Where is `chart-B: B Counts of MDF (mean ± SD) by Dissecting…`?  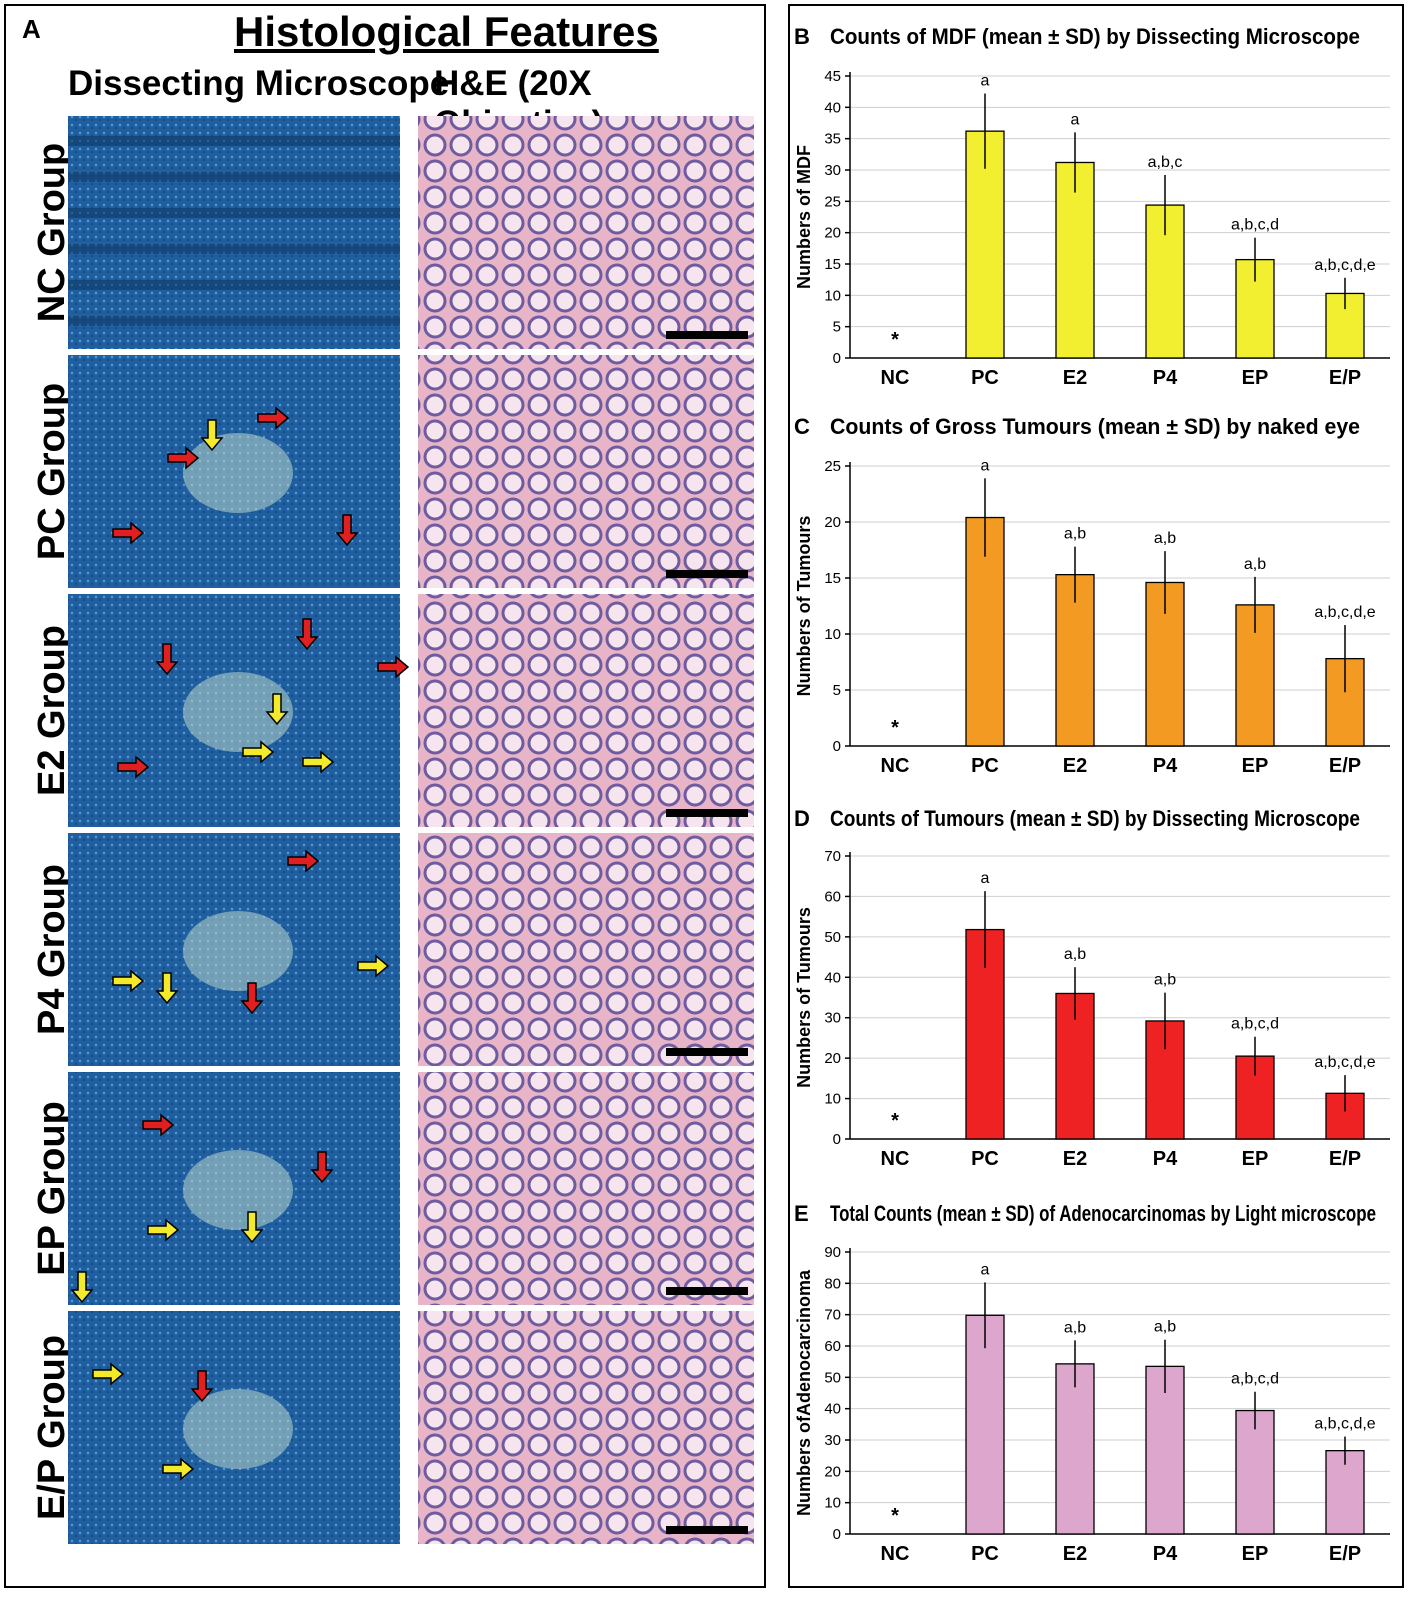
chart-B: B Counts of MDF (mean ± SD) by Dissecting… is located at coordinates (1092, 206).